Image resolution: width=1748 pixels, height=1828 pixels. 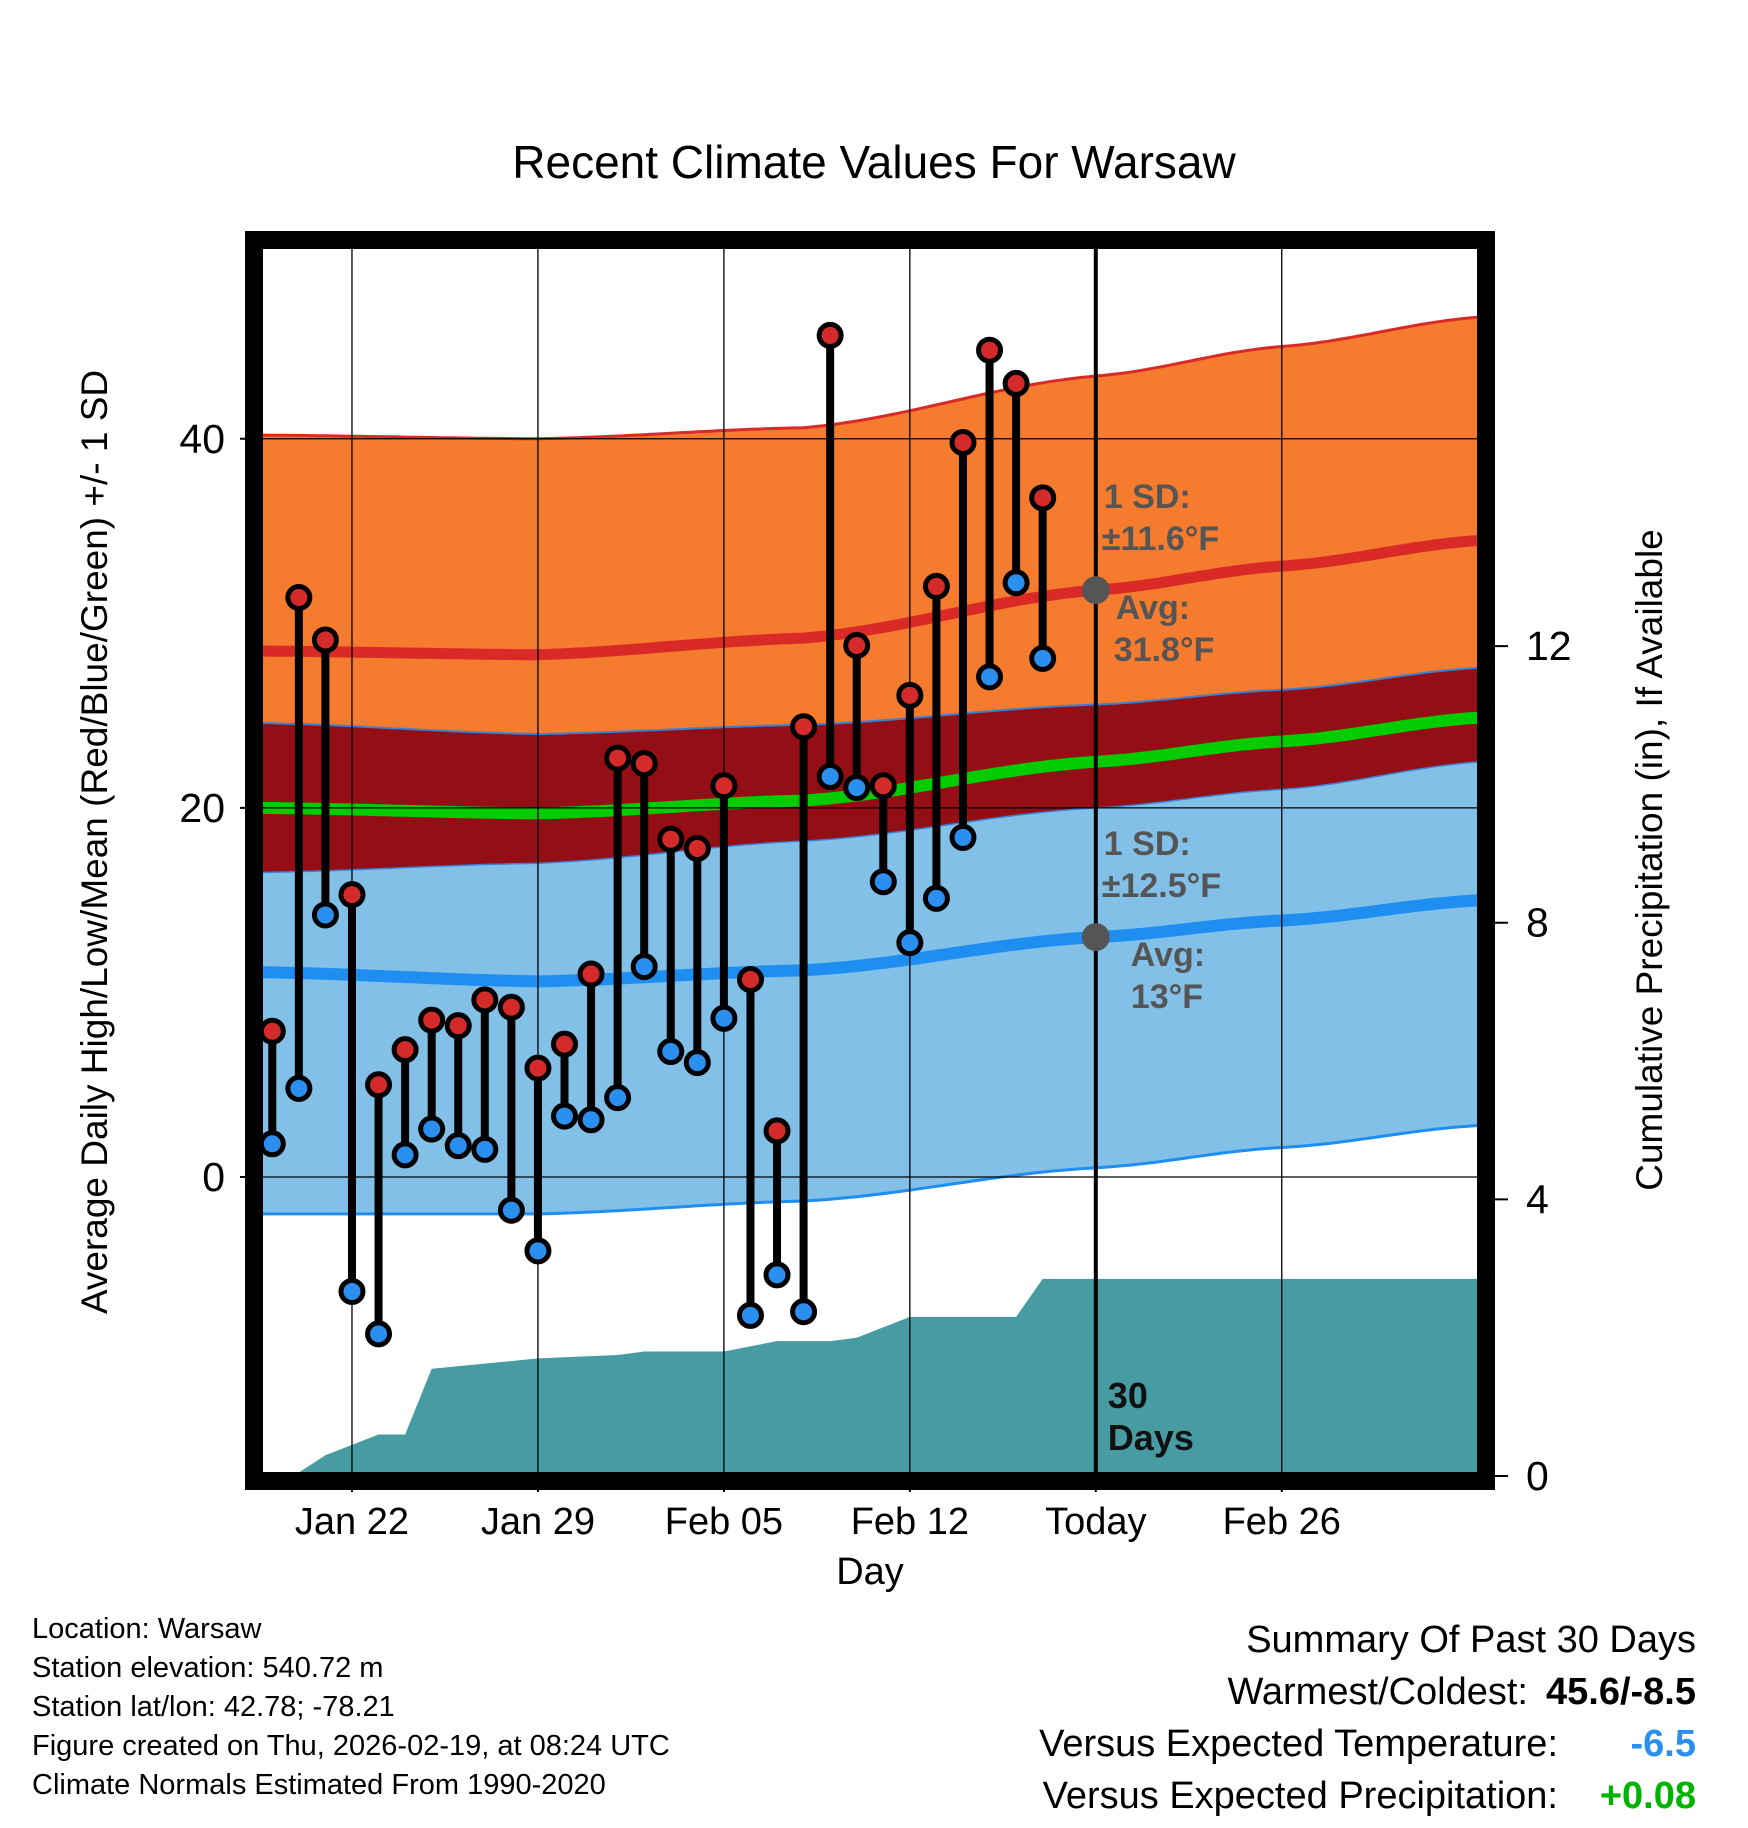 I want to click on precipitation-area, so click(x=870, y=1377).